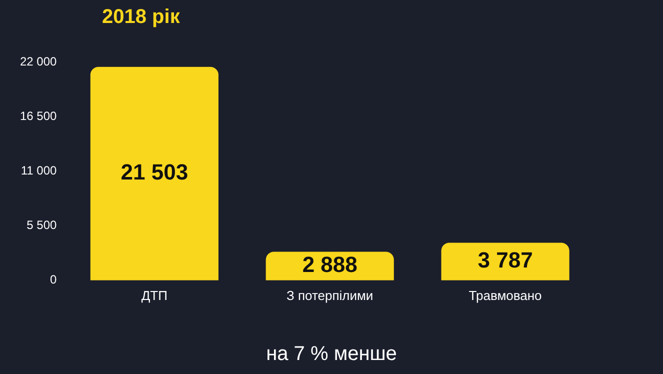  What do you see at coordinates (505, 295) in the screenshot?
I see `x-tick-label: Травмовано` at bounding box center [505, 295].